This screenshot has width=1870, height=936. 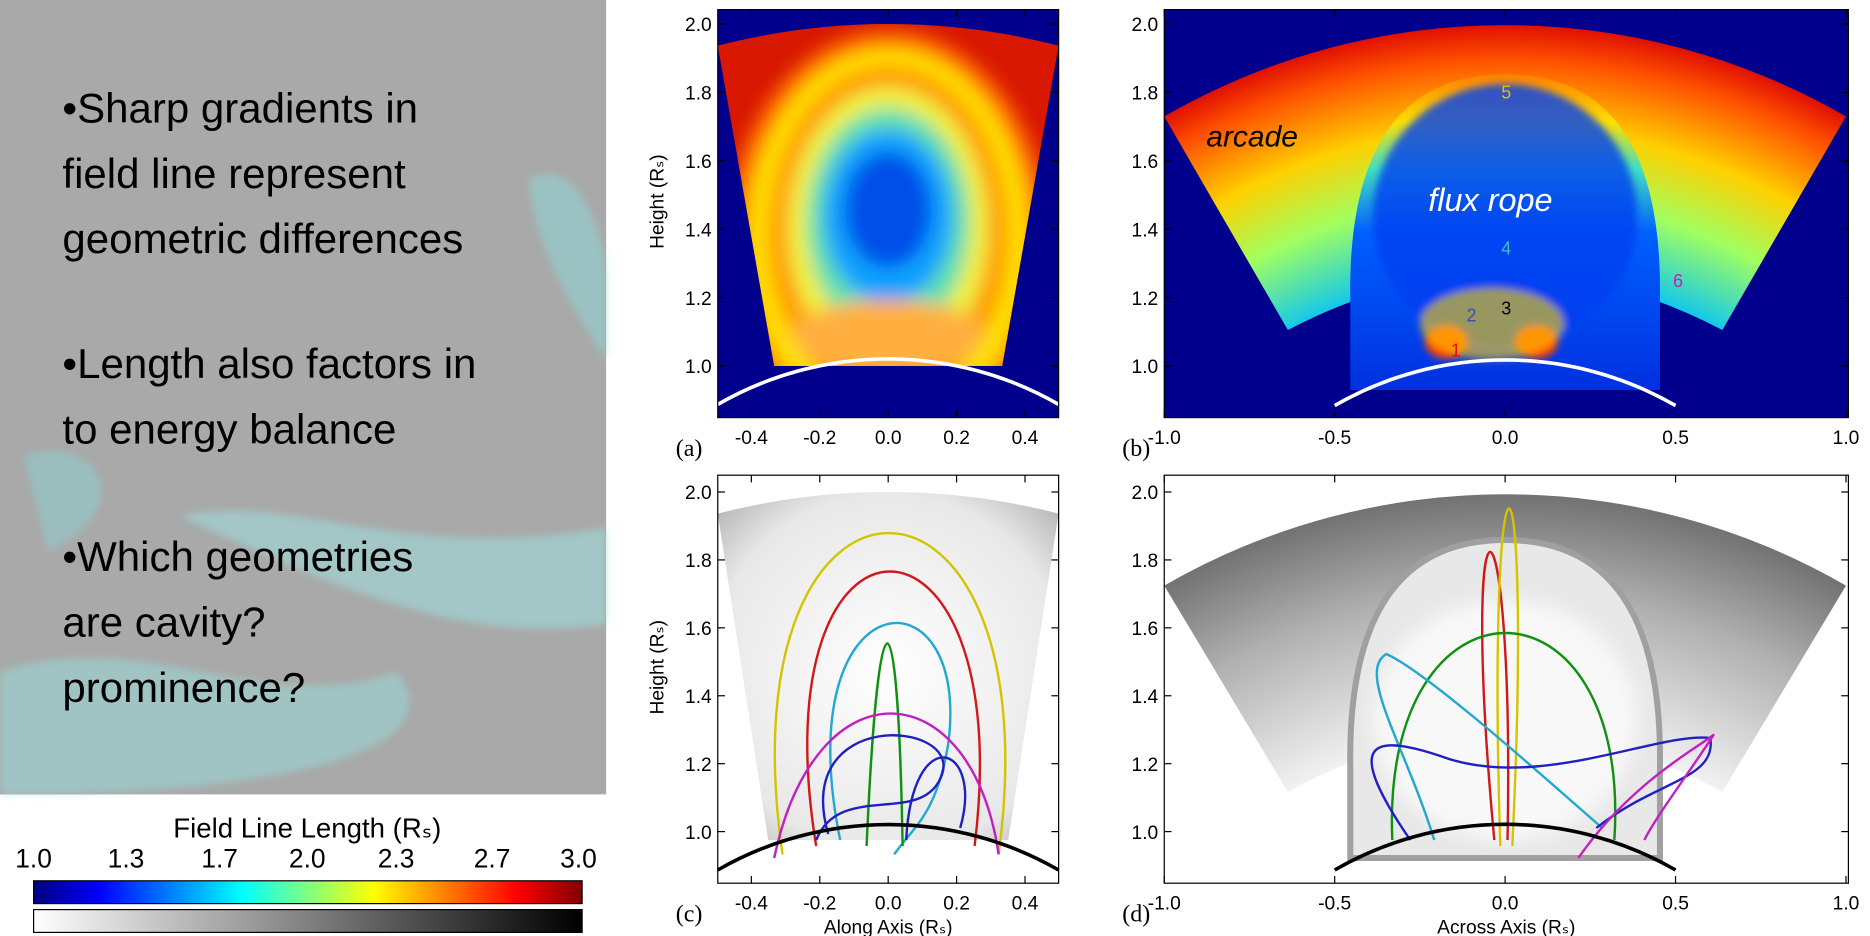 I want to click on annotation-arcade: arcade, so click(x=1252, y=136).